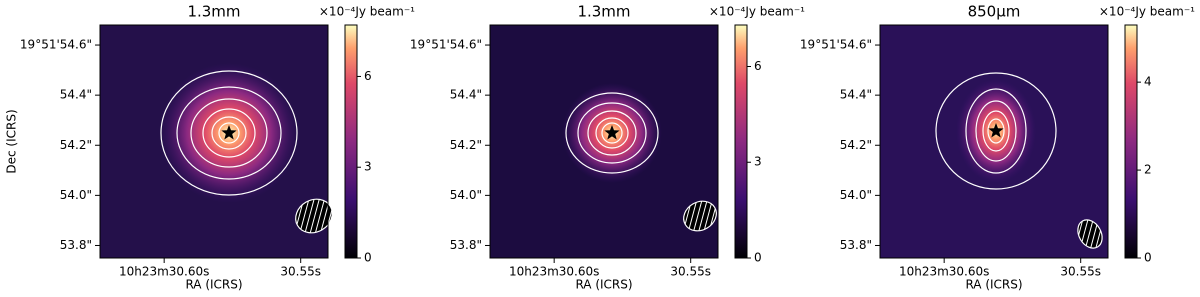  I want to click on y-axis-label: Dec (ICRS), so click(12, 141).